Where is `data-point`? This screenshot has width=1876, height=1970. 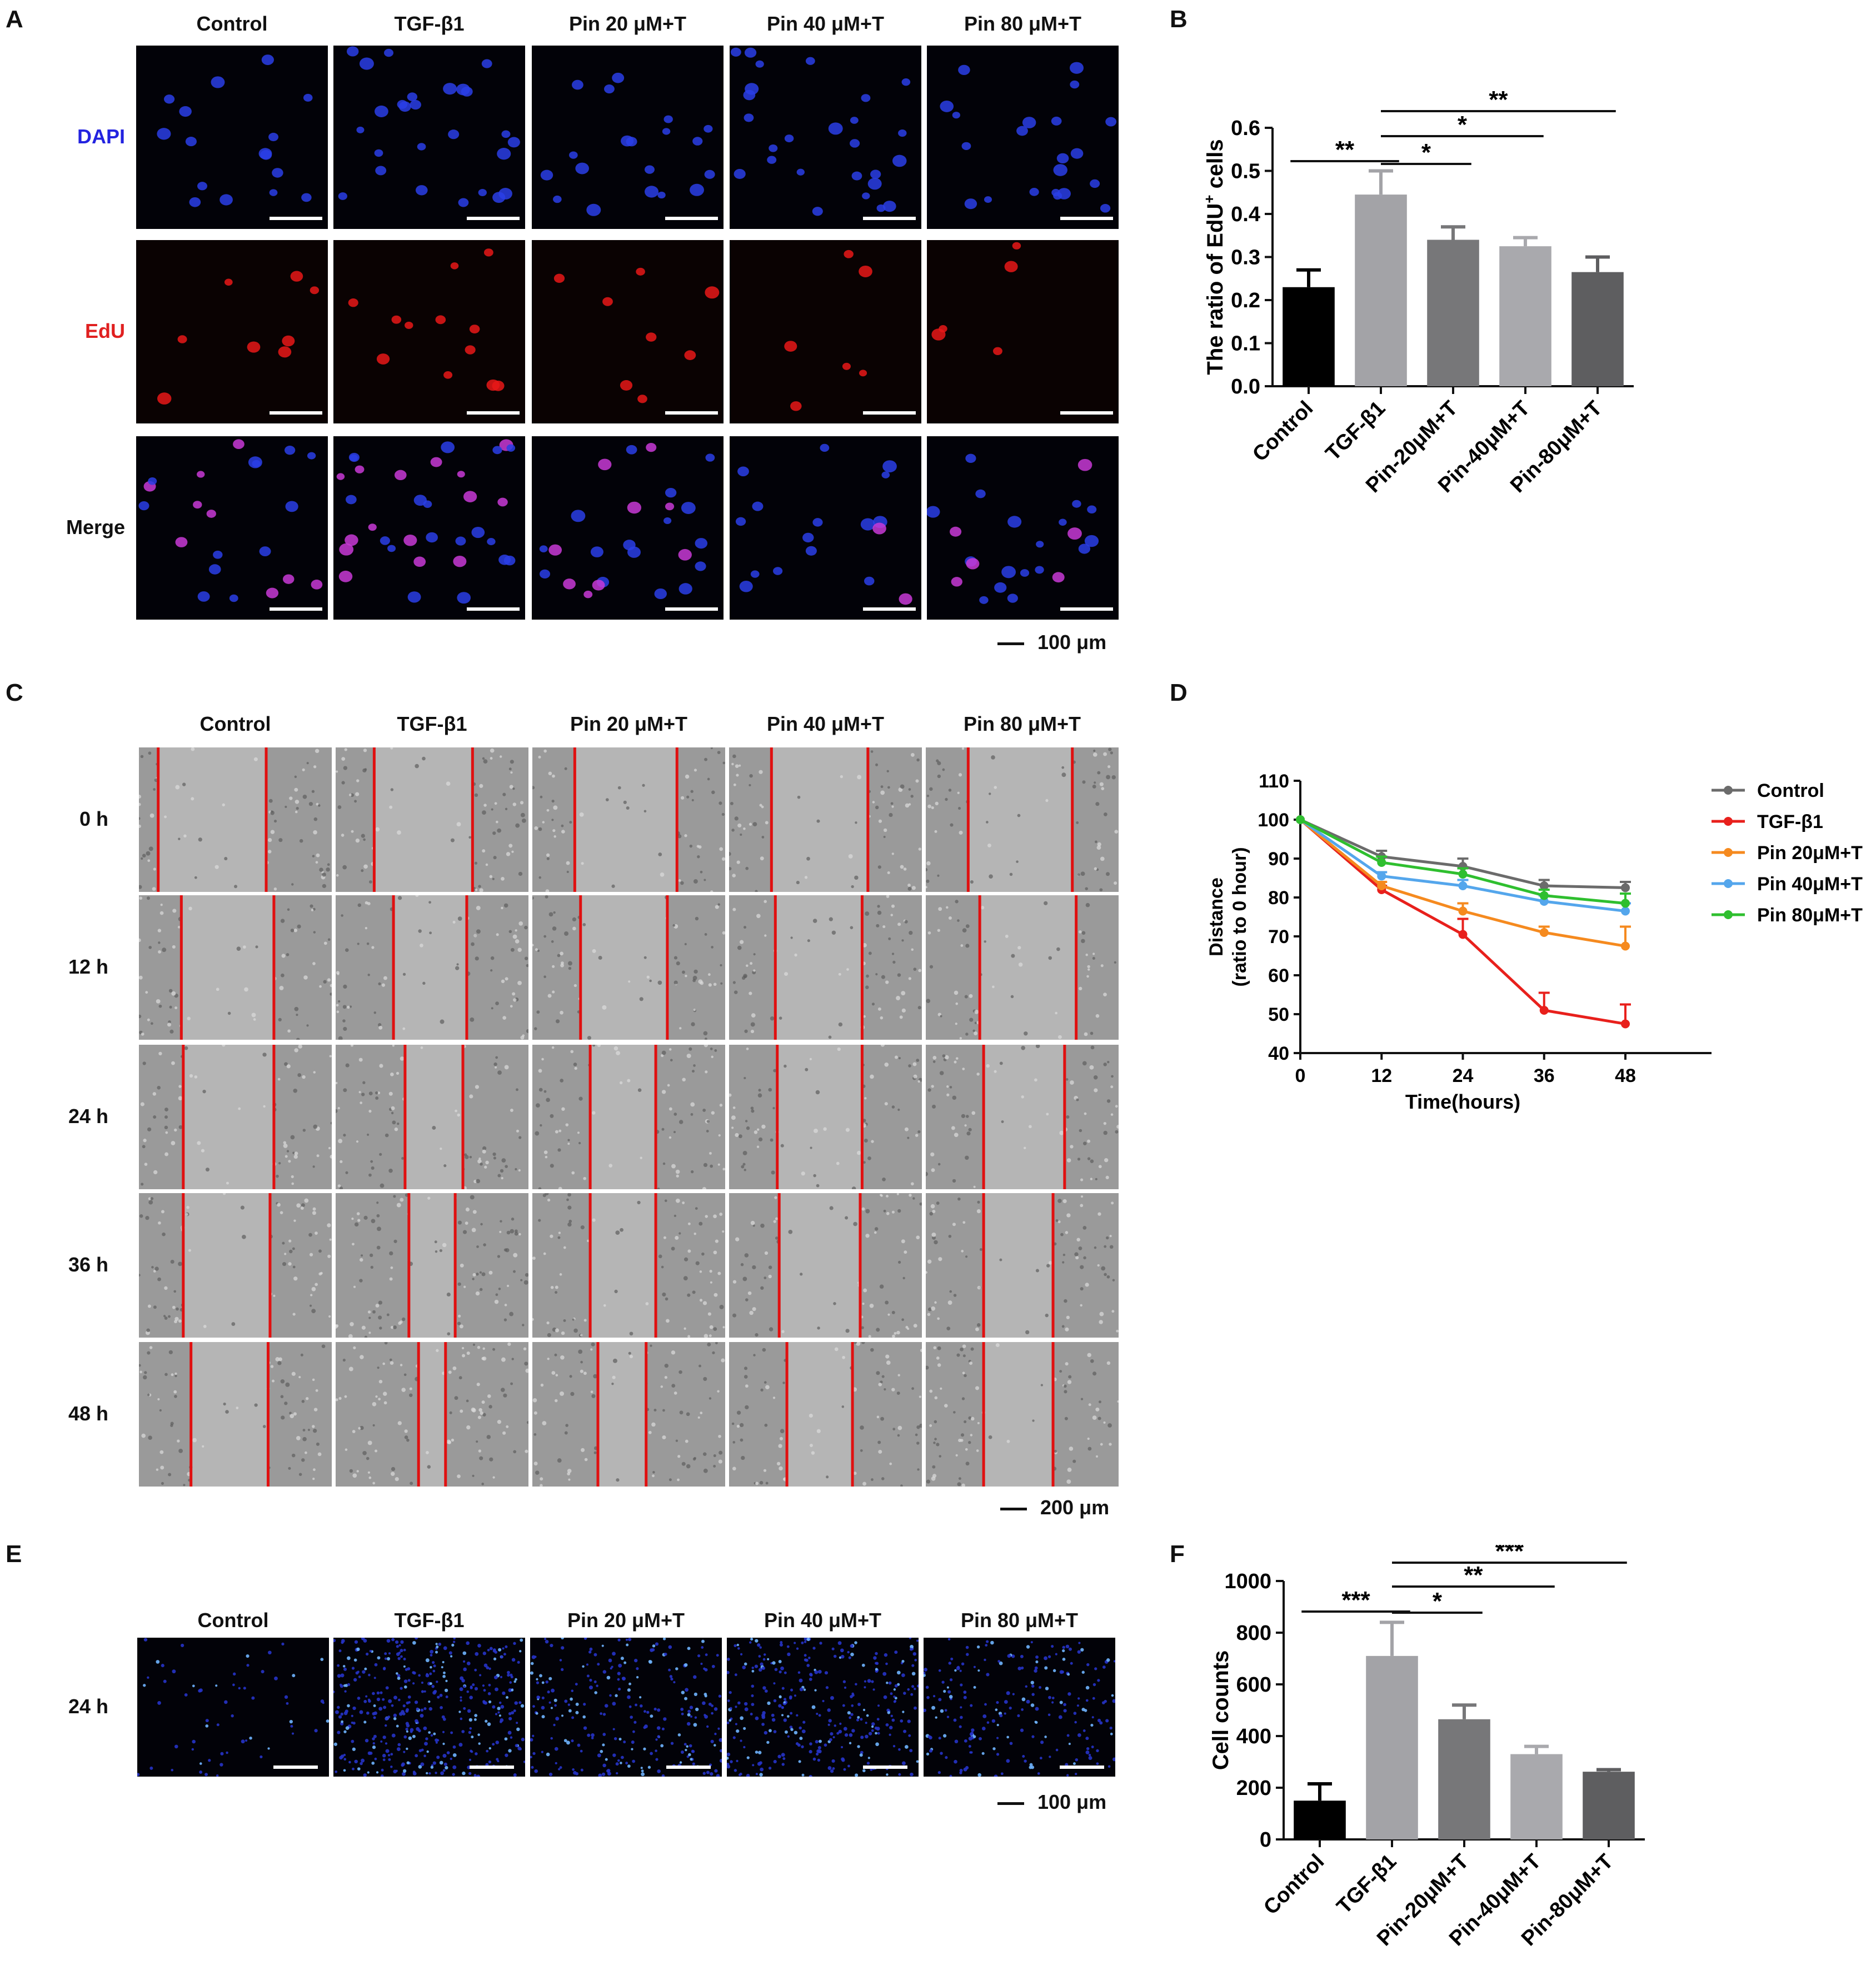
data-point is located at coordinates (1381, 885).